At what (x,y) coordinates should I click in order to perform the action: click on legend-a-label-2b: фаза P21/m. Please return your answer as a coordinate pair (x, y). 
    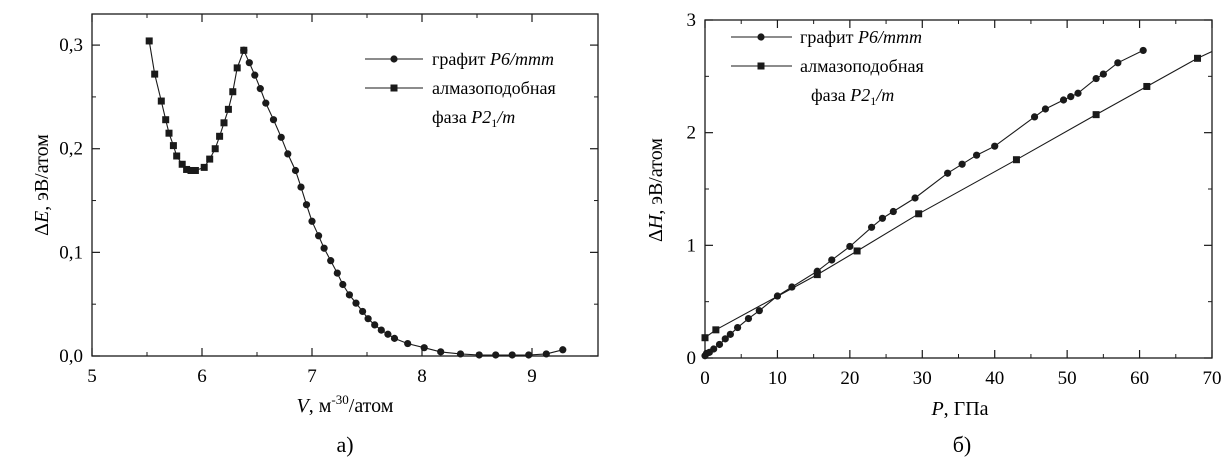
    Looking at the image, I should click on (473, 118).